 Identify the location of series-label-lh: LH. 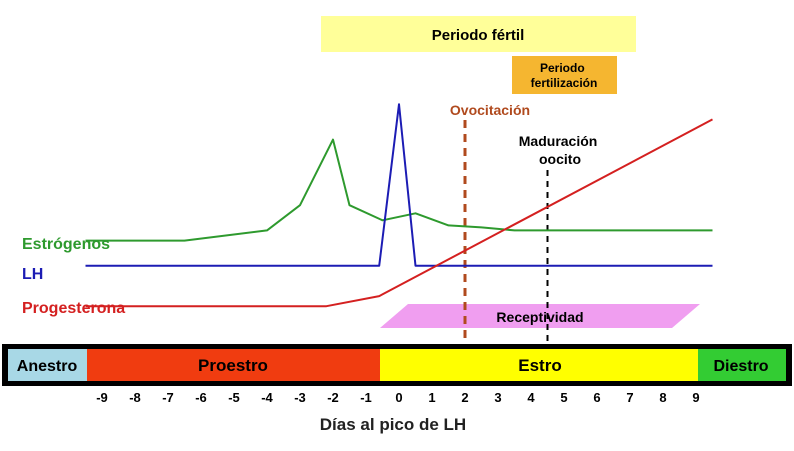
(32, 274).